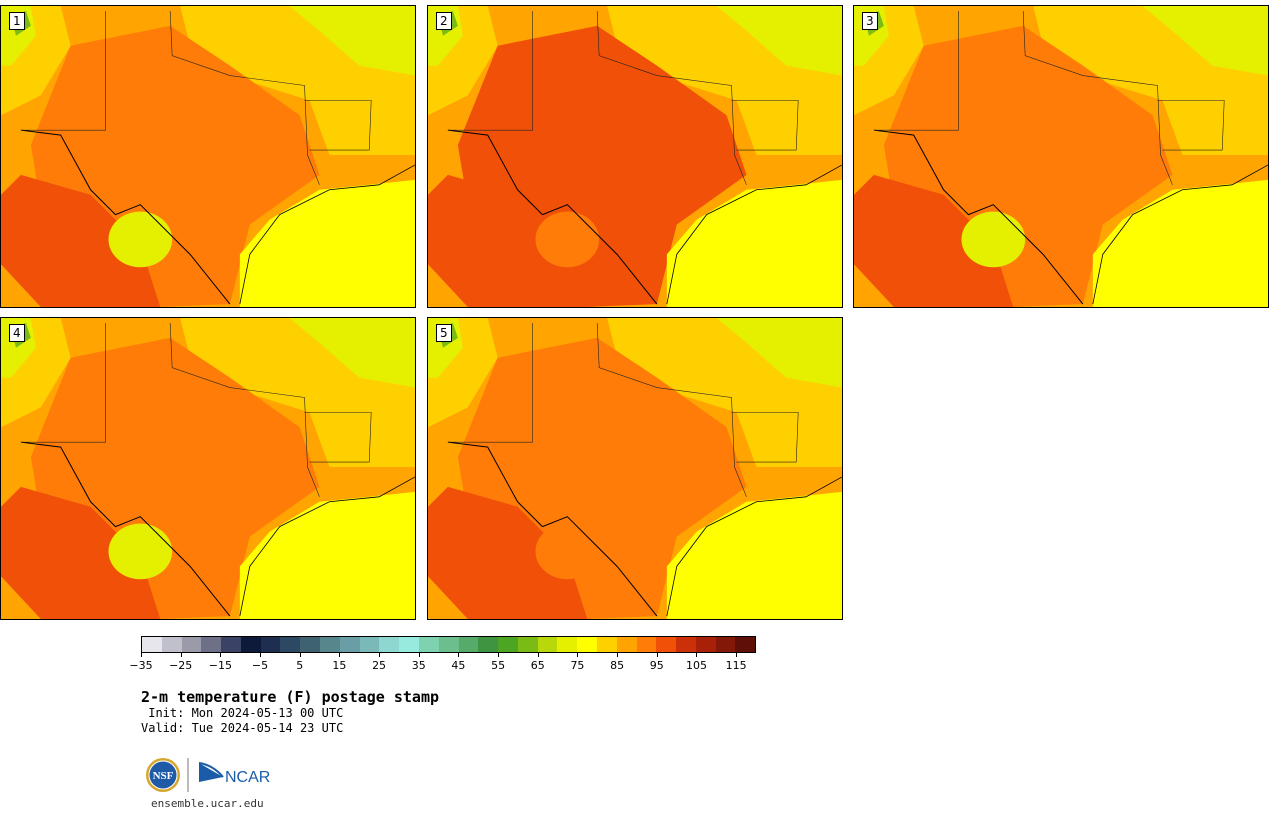 The image size is (1280, 815). I want to click on colorbar-tick-label: −35, so click(141, 665).